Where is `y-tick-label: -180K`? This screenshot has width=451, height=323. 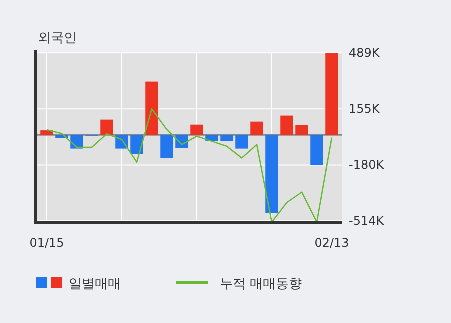 y-tick-label: -180K is located at coordinates (367, 165).